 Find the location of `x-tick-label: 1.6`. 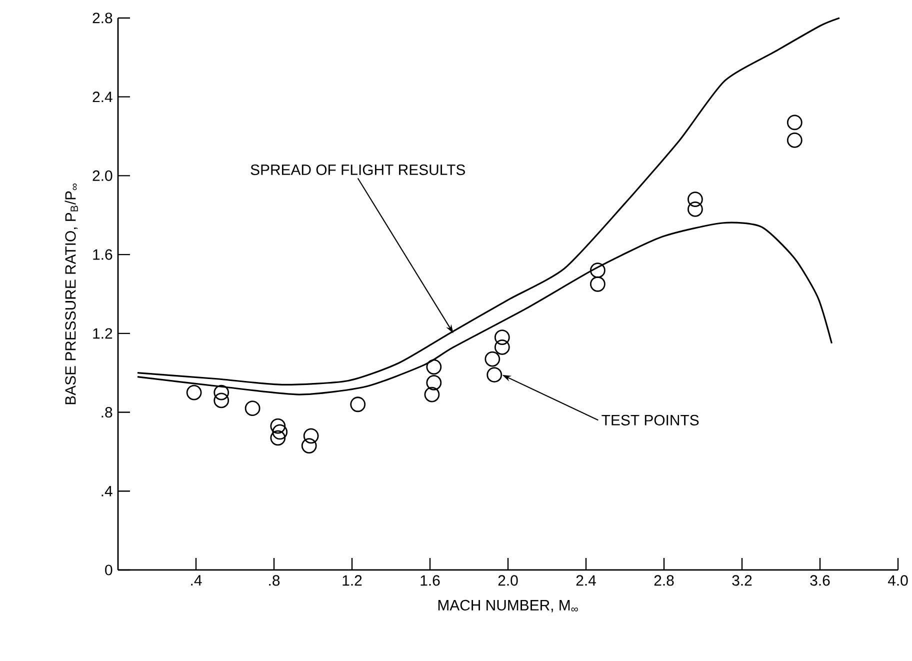

x-tick-label: 1.6 is located at coordinates (430, 580).